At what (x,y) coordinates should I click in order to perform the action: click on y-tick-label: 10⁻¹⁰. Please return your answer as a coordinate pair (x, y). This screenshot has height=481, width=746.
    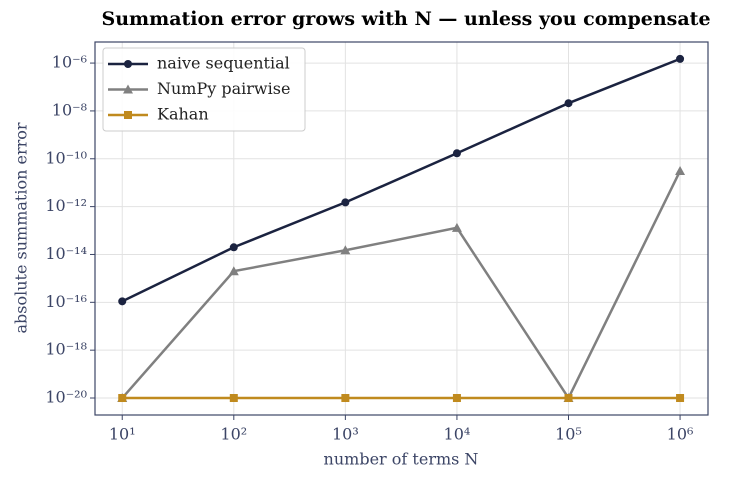
    Looking at the image, I should click on (66, 157).